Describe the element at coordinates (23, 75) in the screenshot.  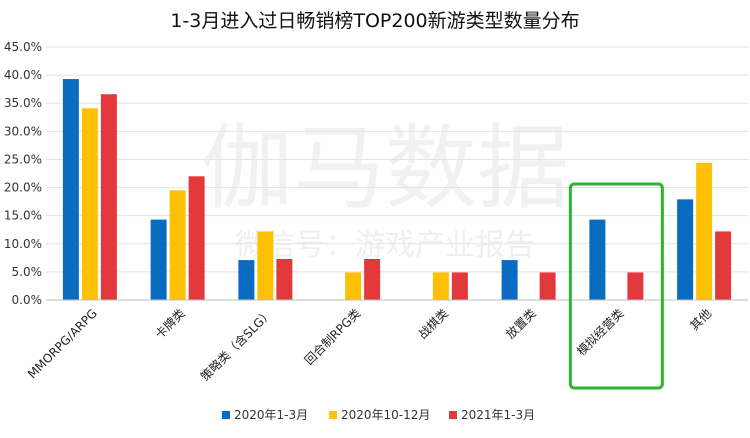
I see `y-tick-label: 40.0%` at that location.